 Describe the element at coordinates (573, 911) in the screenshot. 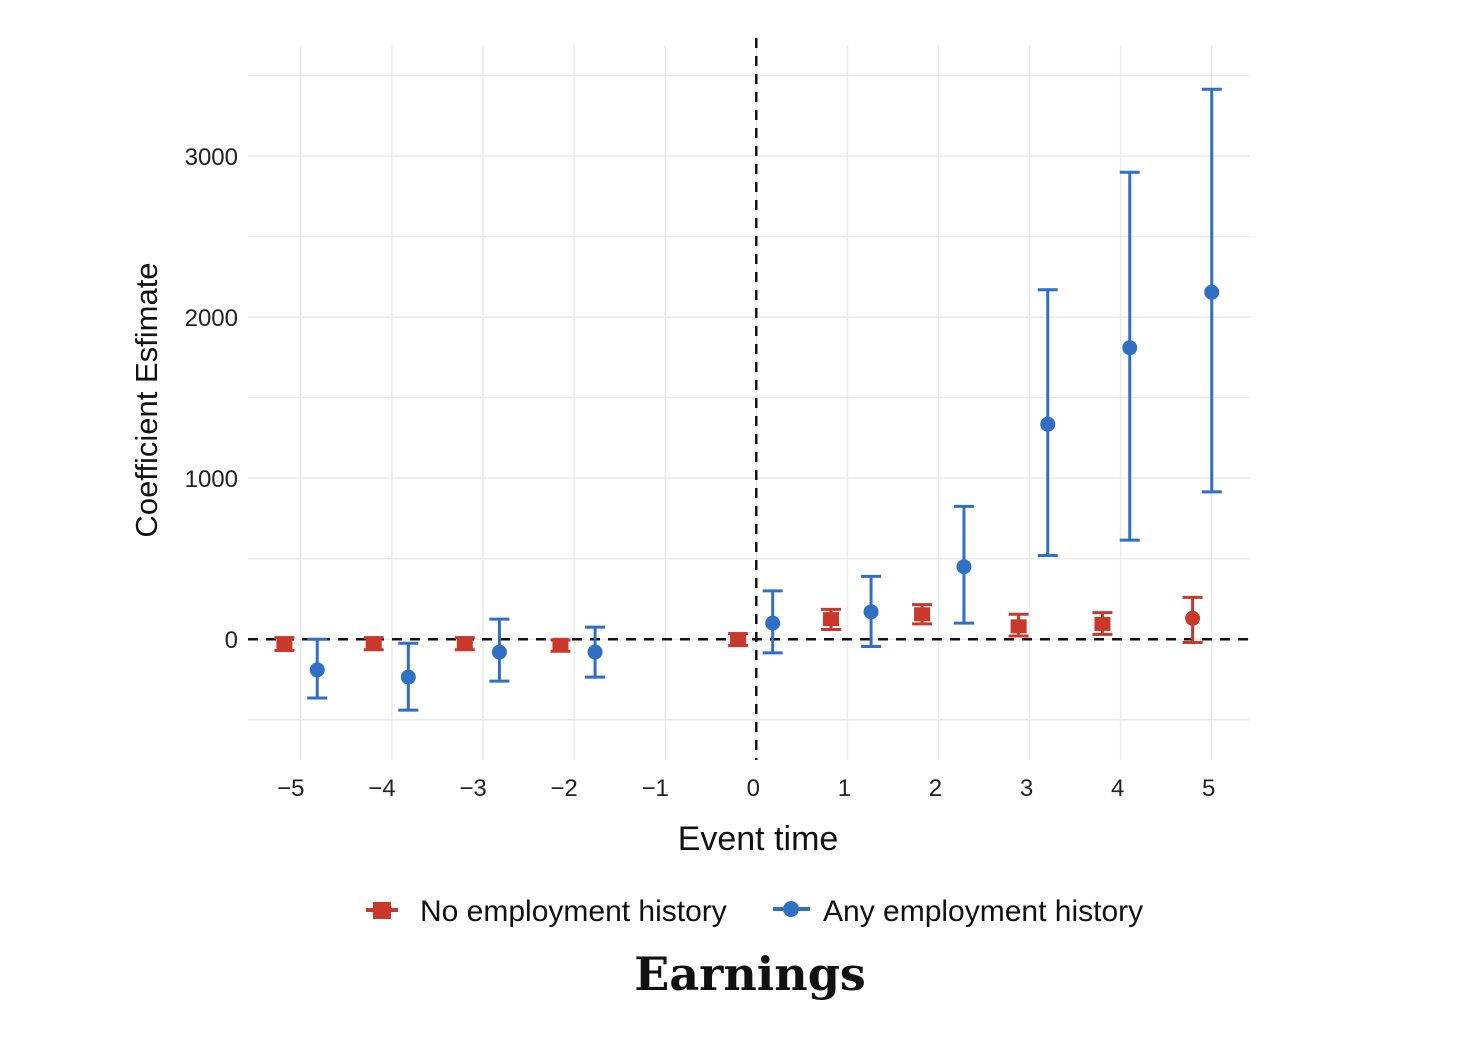

I see `legend-label-no-employment: No employment history` at that location.